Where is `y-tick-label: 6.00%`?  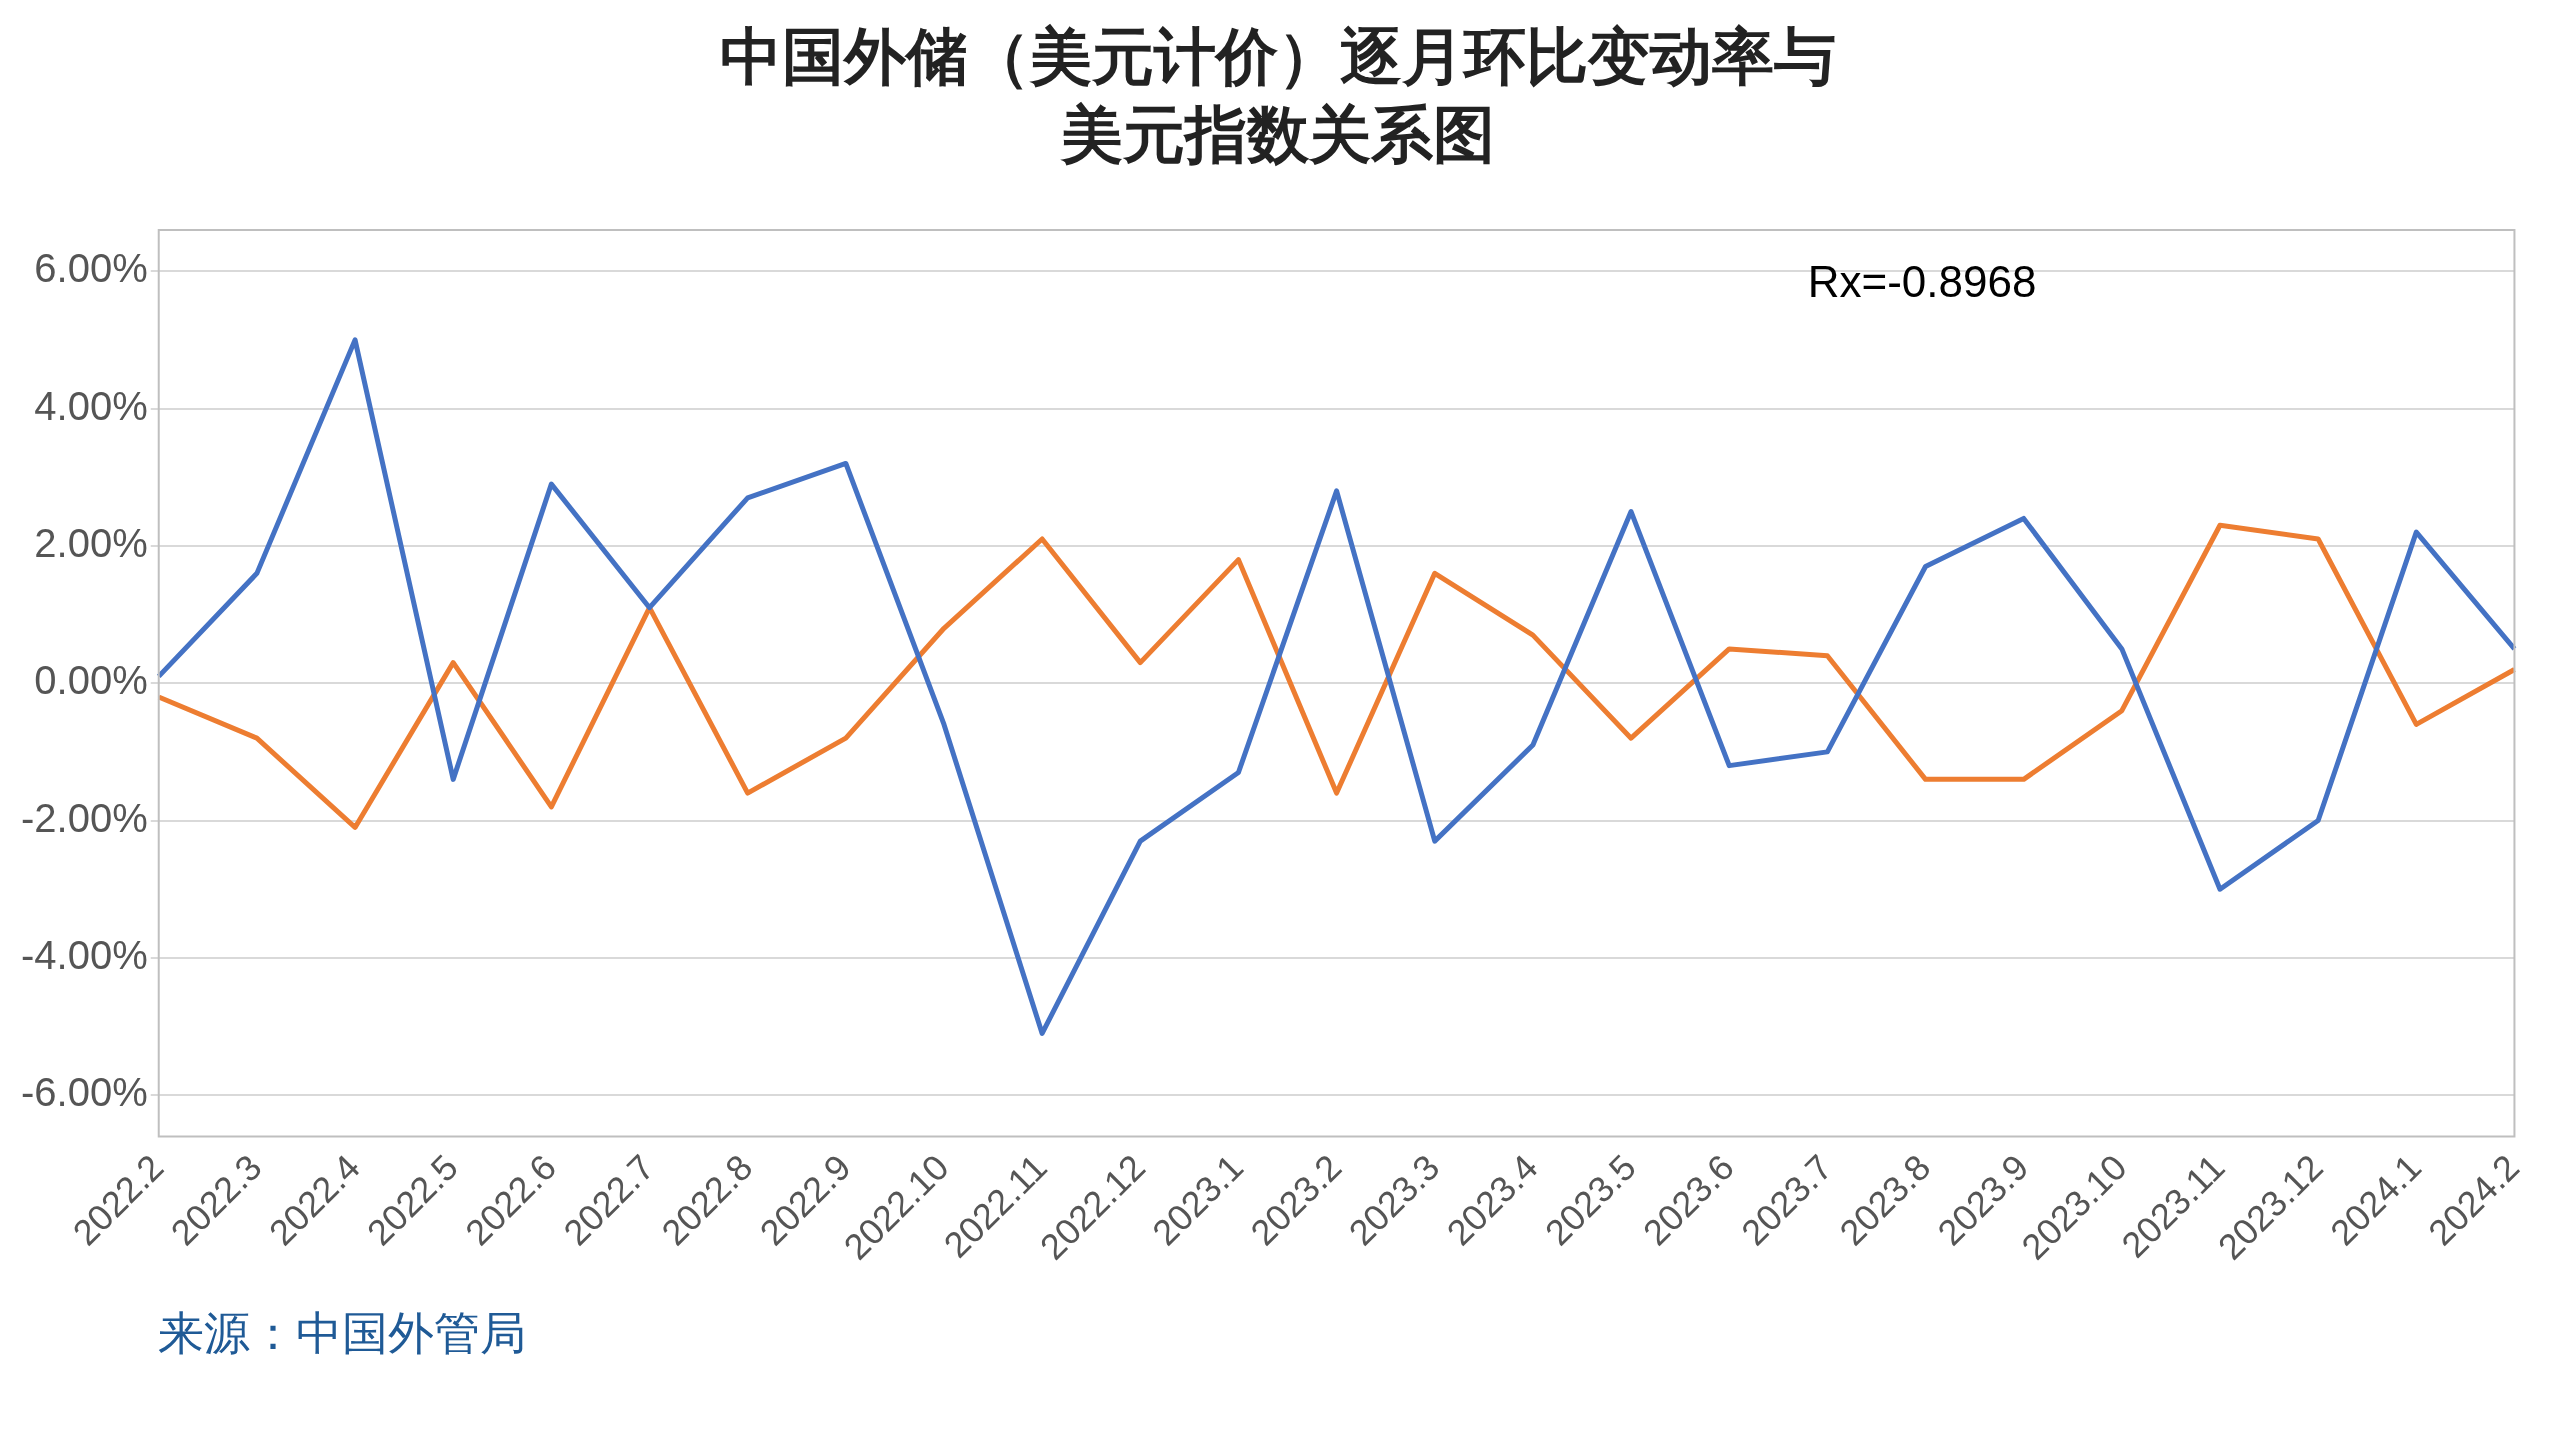
y-tick-label: 6.00% is located at coordinates (91, 268).